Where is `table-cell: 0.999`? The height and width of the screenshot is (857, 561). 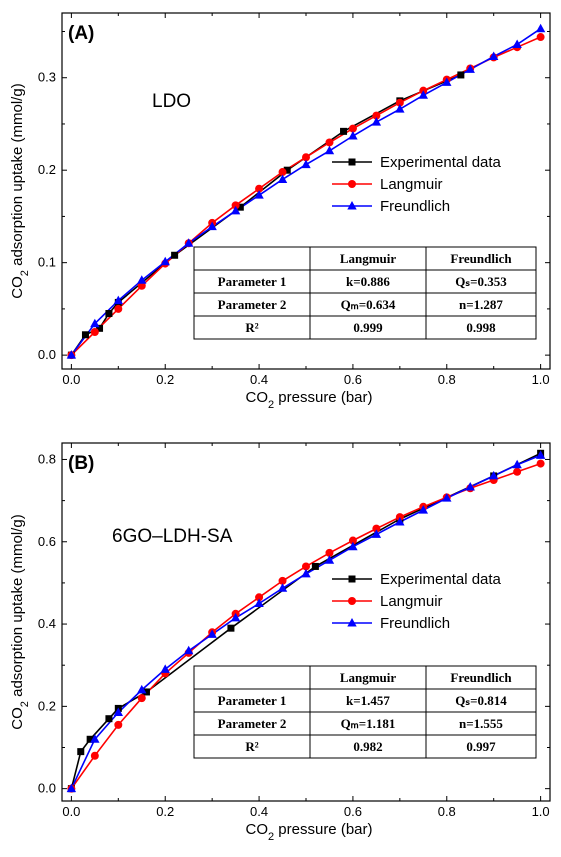
table-cell: 0.999 is located at coordinates (368, 327).